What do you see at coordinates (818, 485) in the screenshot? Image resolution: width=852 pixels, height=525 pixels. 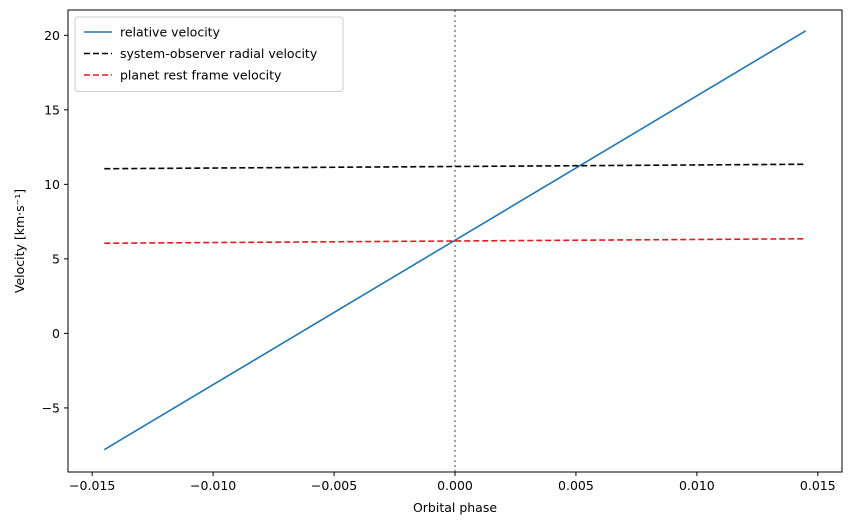 I see `x-tick-label: 0.015` at bounding box center [818, 485].